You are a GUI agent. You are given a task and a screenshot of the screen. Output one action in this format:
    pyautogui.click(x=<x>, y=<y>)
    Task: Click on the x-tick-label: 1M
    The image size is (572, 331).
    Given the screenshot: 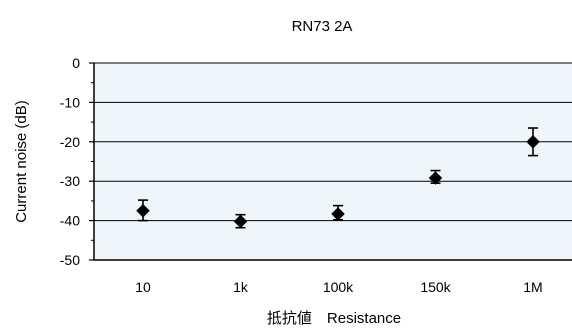 What is the action you would take?
    pyautogui.click(x=532, y=287)
    